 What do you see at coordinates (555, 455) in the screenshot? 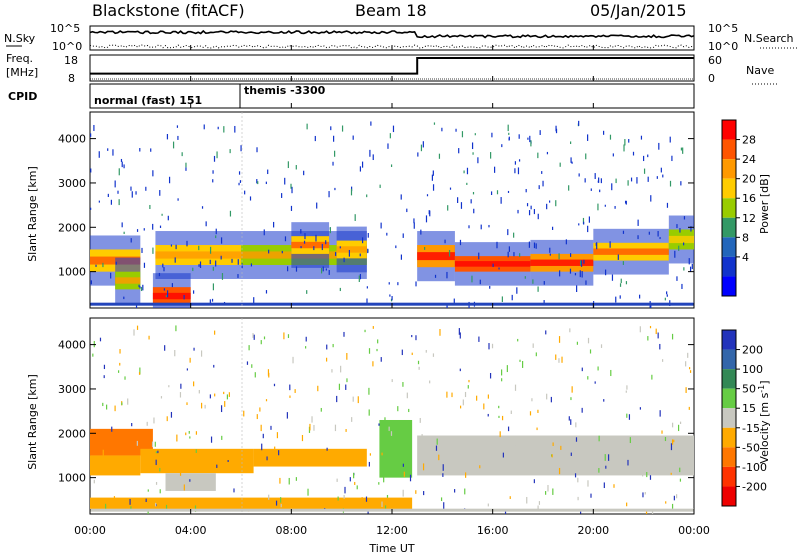
I see `velocity-band` at bounding box center [555, 455].